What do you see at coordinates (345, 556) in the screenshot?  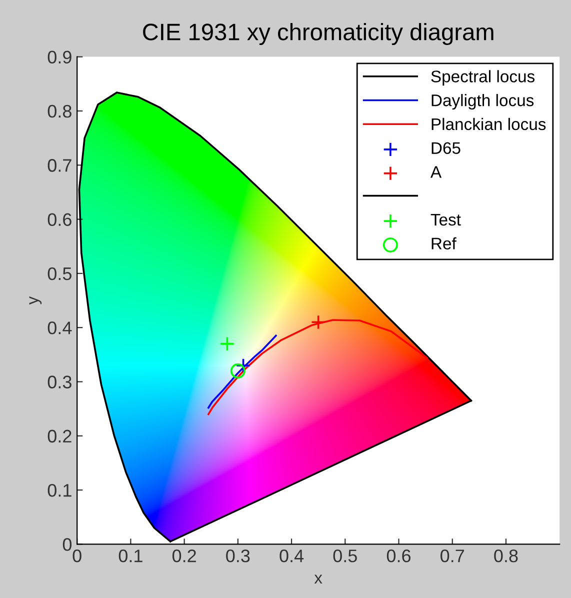 I see `x-tick-label: 0.5` at bounding box center [345, 556].